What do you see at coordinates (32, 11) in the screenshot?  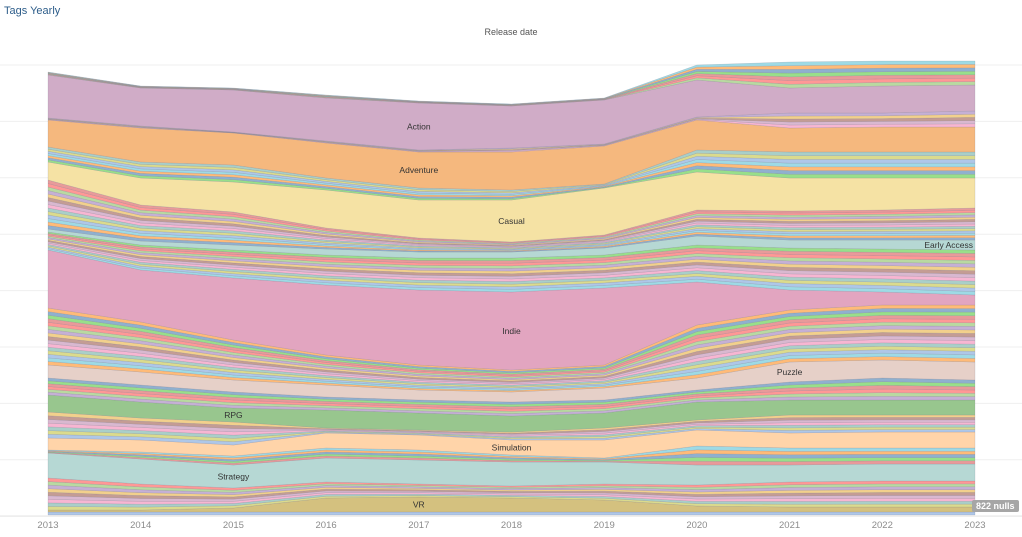 I see `sheet-title: Tags Yearly` at bounding box center [32, 11].